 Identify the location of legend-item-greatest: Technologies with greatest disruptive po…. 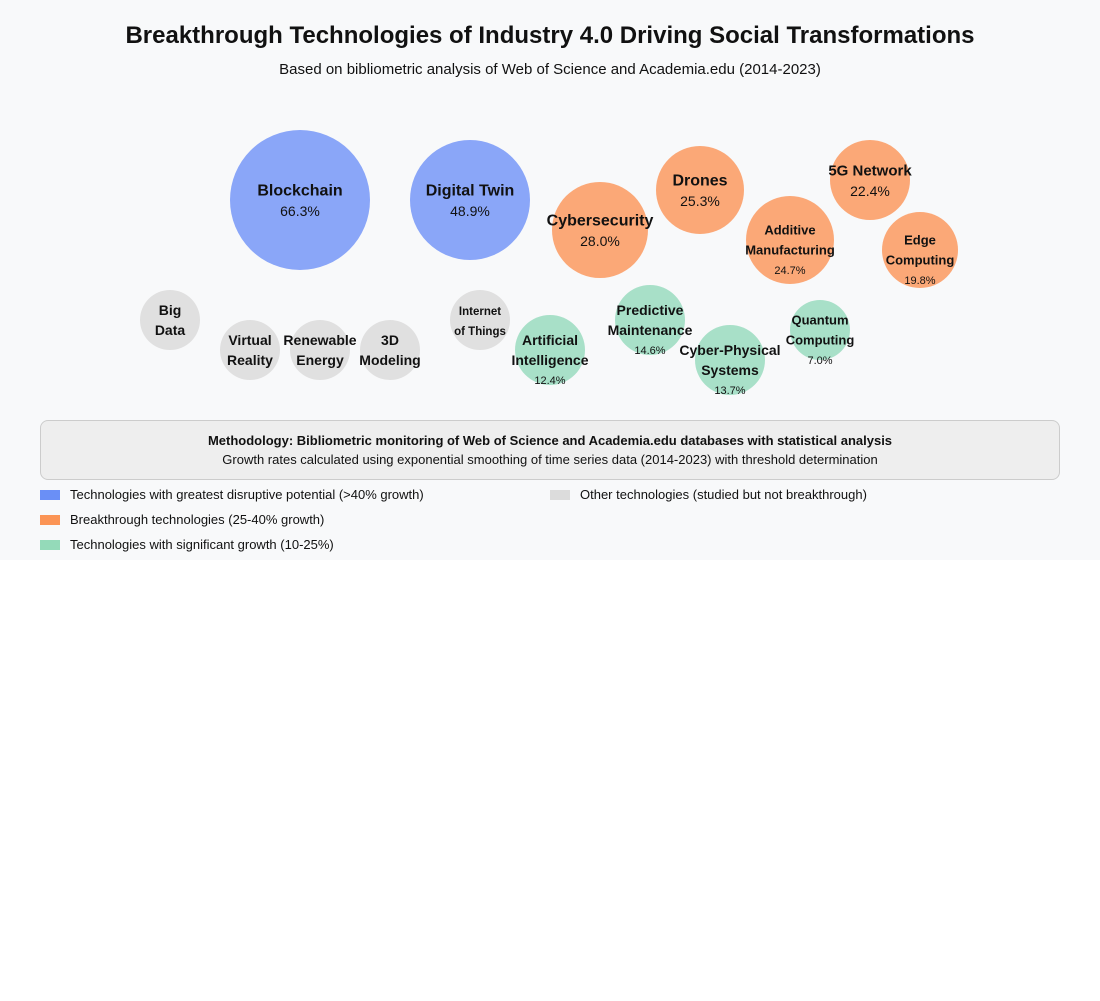
(232, 494).